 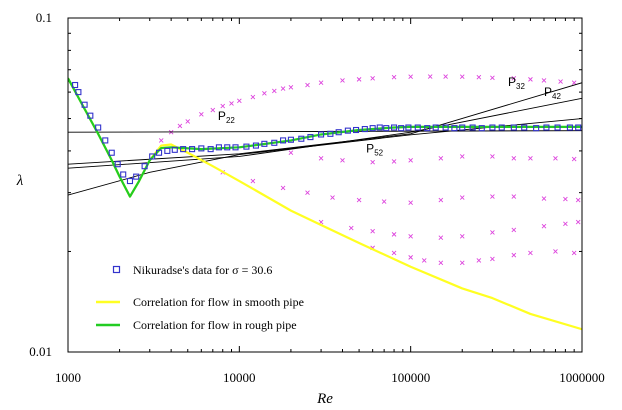 I want to click on annotation-p32: P32, so click(x=516, y=83).